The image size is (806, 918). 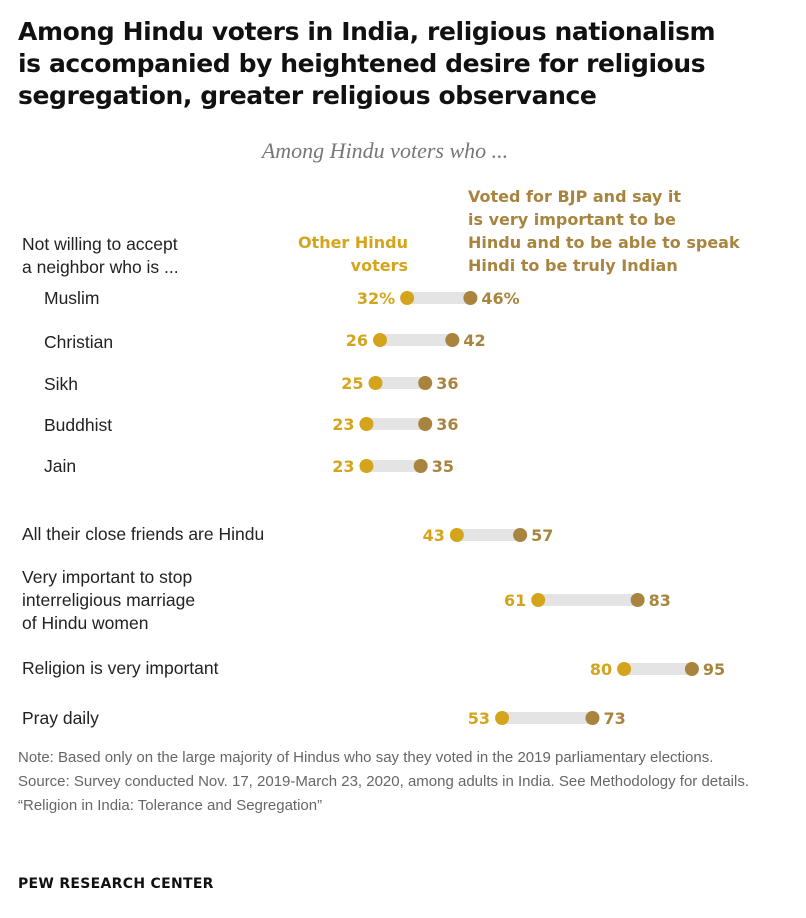 I want to click on value-label-bjp-voters: 46%, so click(x=500, y=298).